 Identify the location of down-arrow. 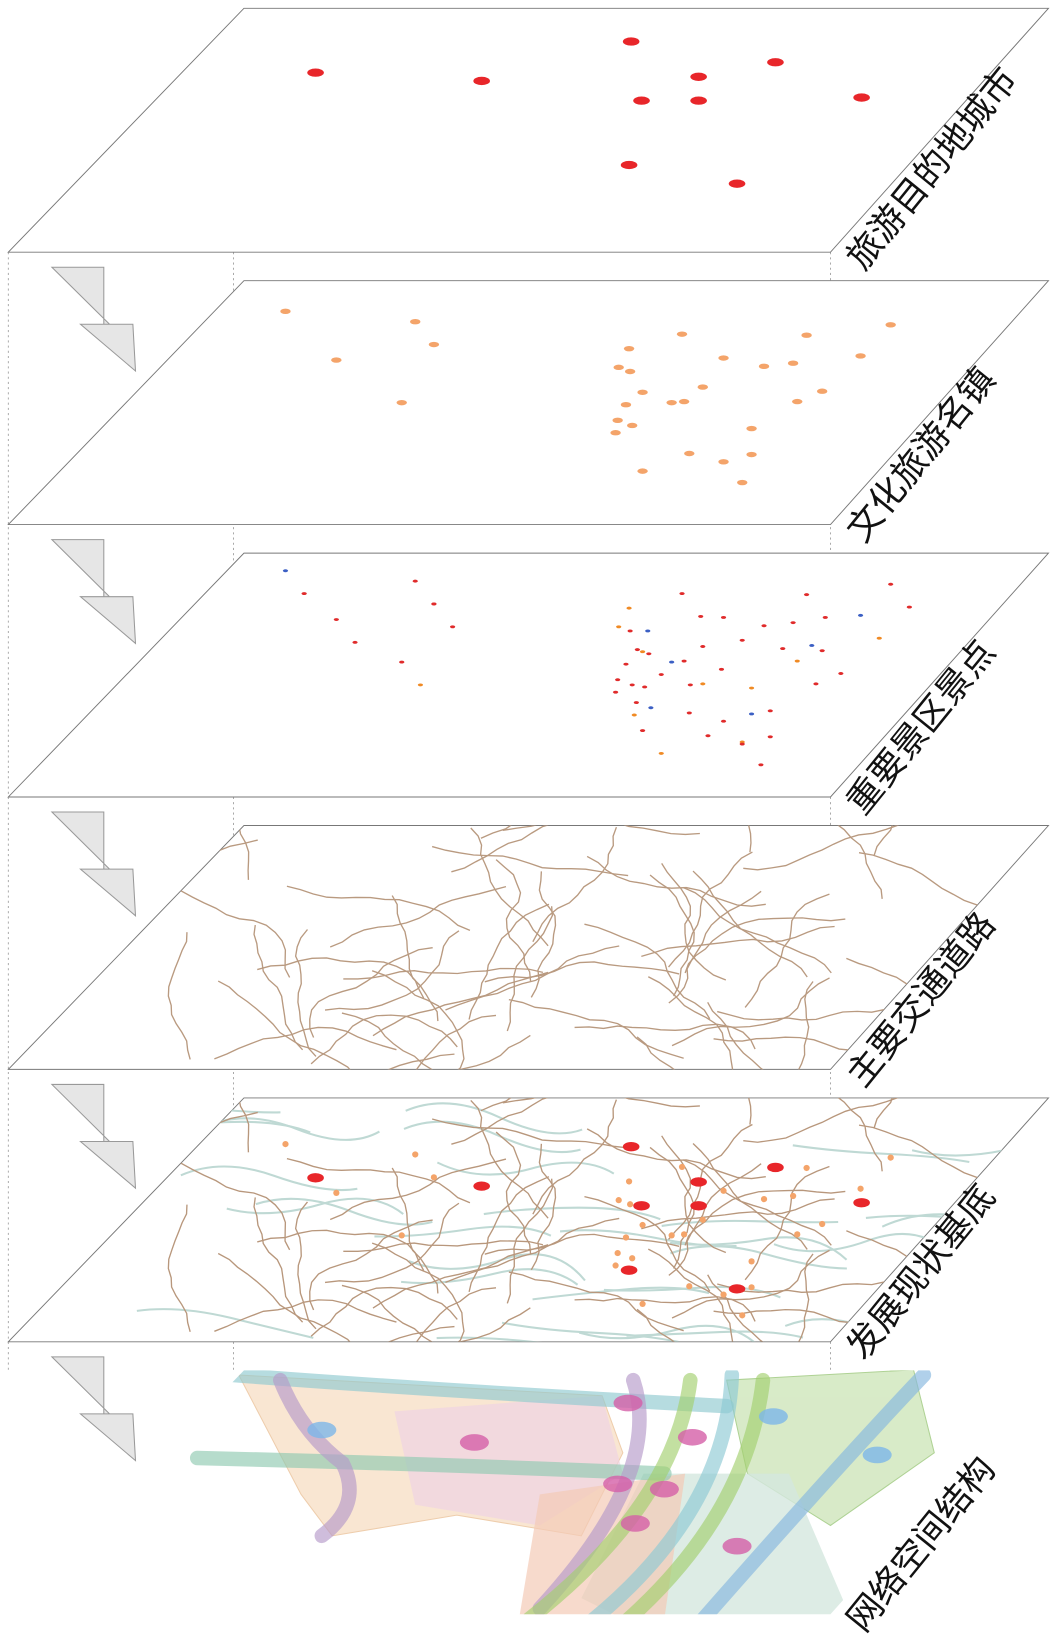
(93, 864).